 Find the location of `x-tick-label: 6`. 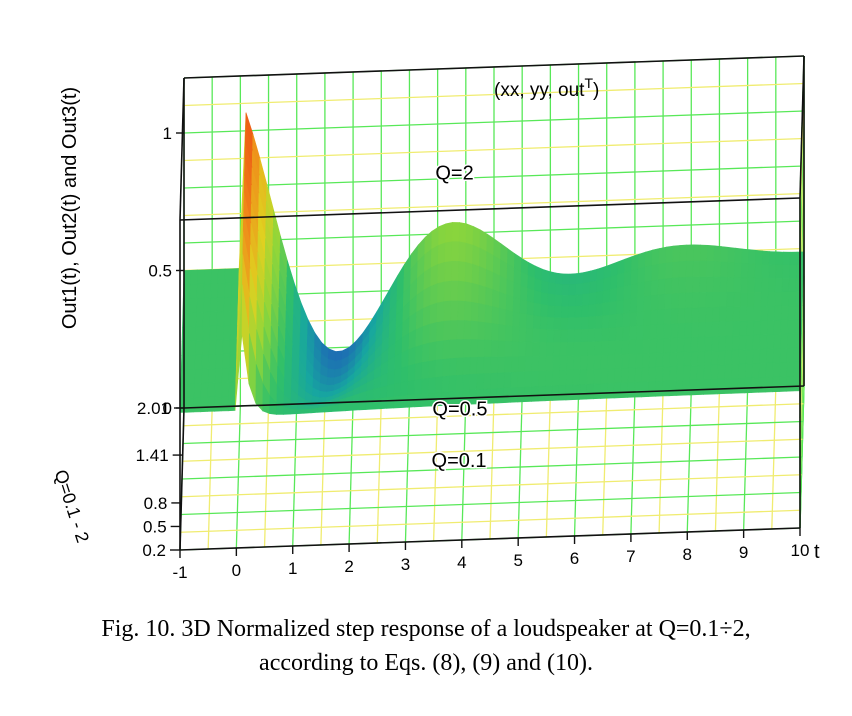

x-tick-label: 6 is located at coordinates (574, 558).